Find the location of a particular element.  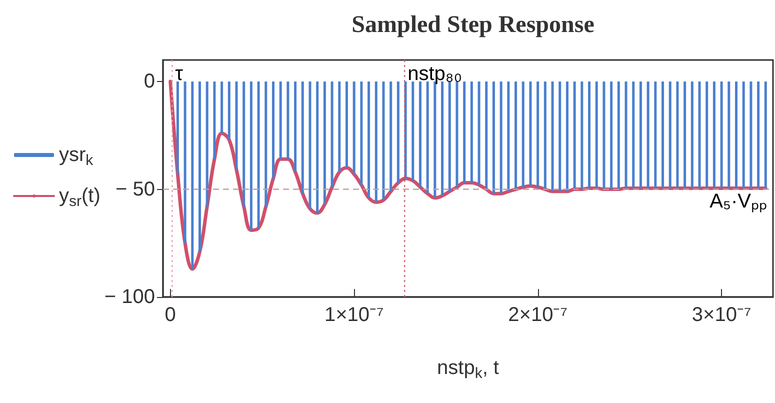

ref-line-label: nstp₈₀ is located at coordinates (435, 74).